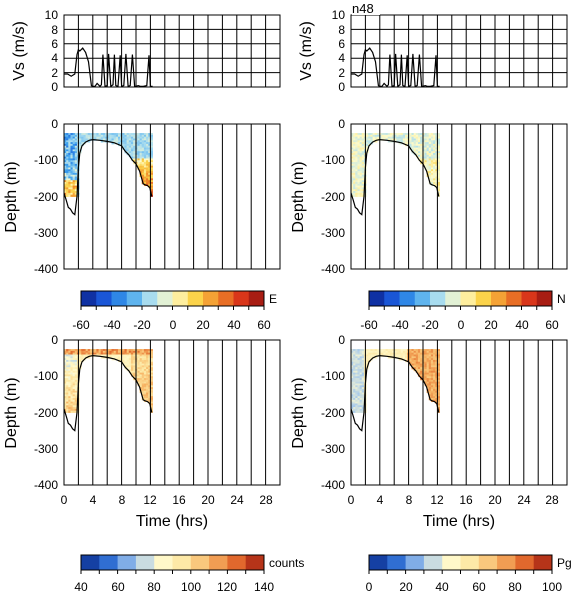 The image size is (576, 592). I want to click on counts-ytick-400: -400, so click(46, 485).